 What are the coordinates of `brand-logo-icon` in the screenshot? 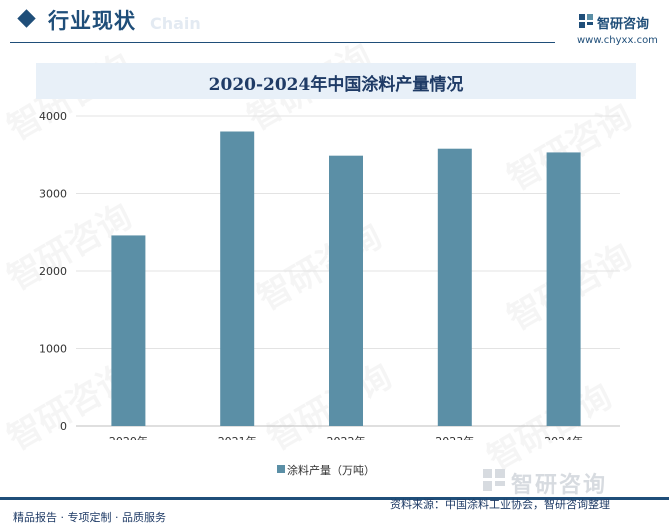 It's located at (586, 21).